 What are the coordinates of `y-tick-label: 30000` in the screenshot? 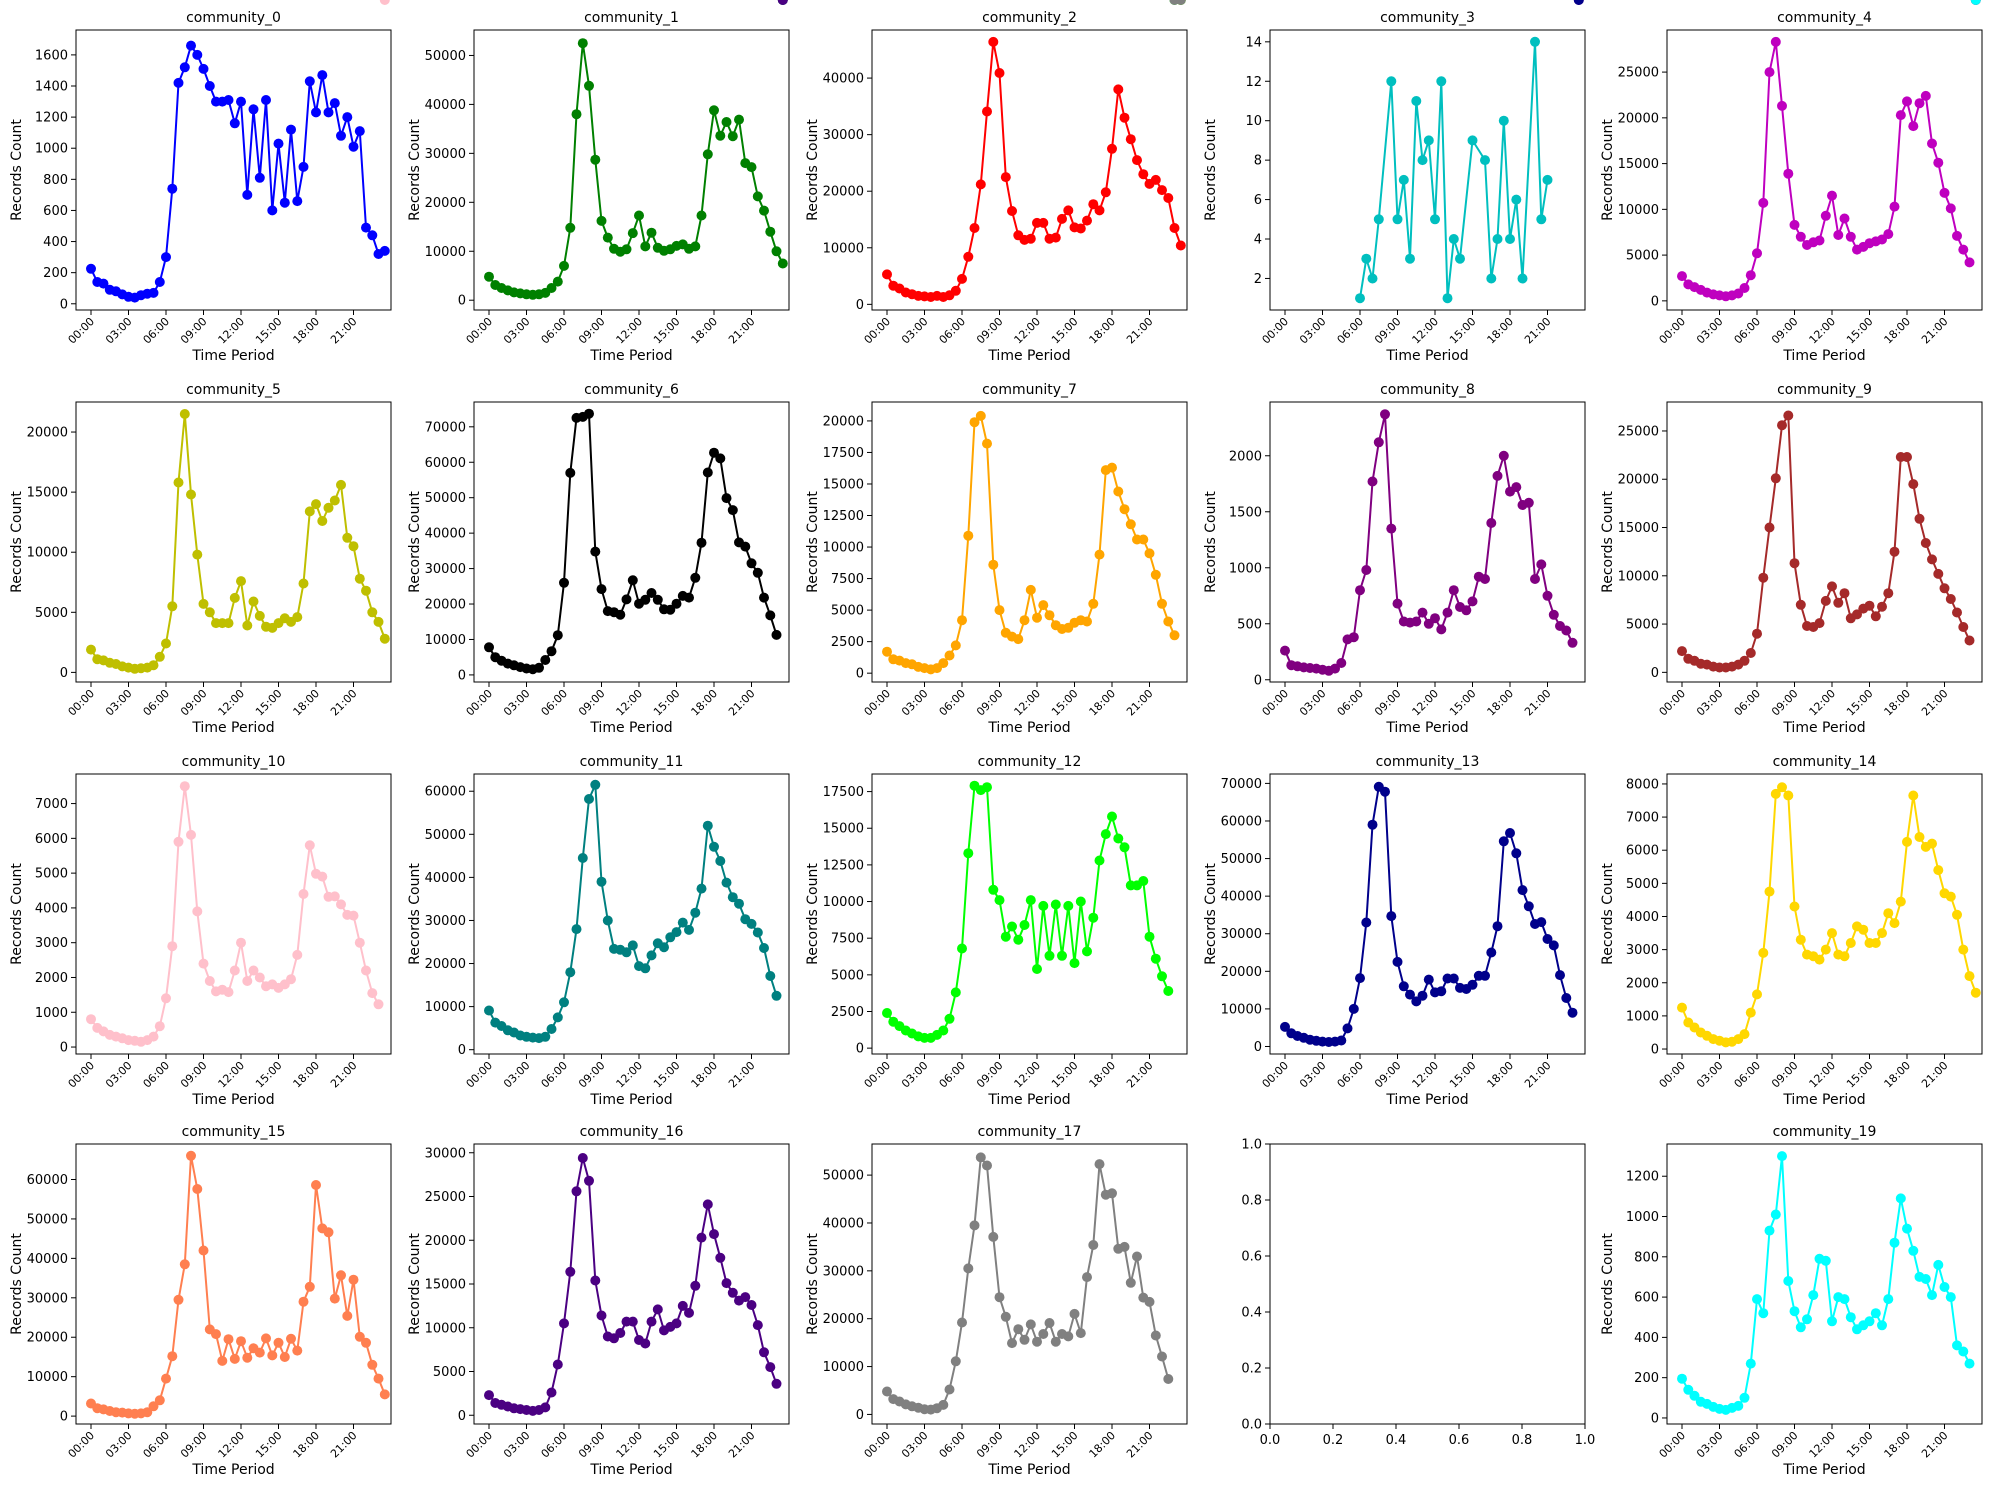 It's located at (47, 1298).